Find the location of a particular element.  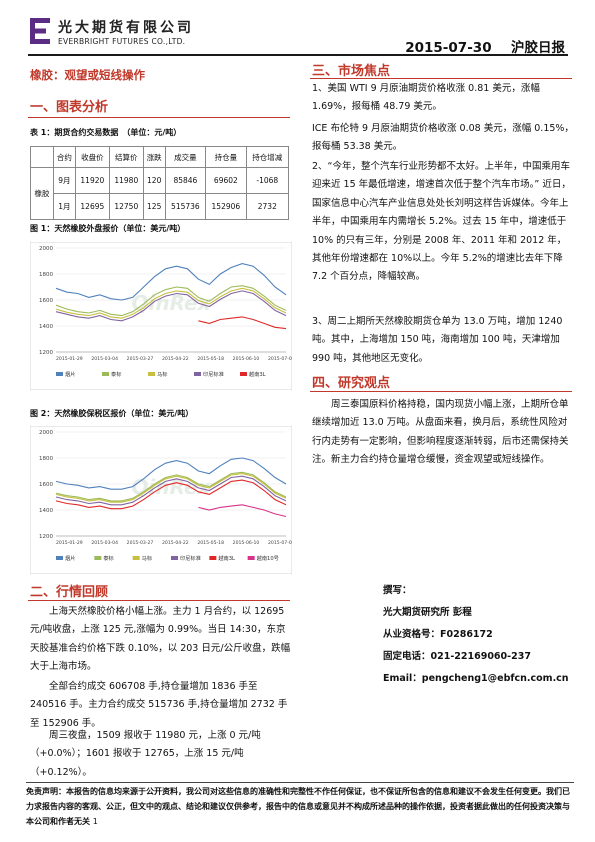

fig1-xtick-label: 2015-04-22 is located at coordinates (175, 359).